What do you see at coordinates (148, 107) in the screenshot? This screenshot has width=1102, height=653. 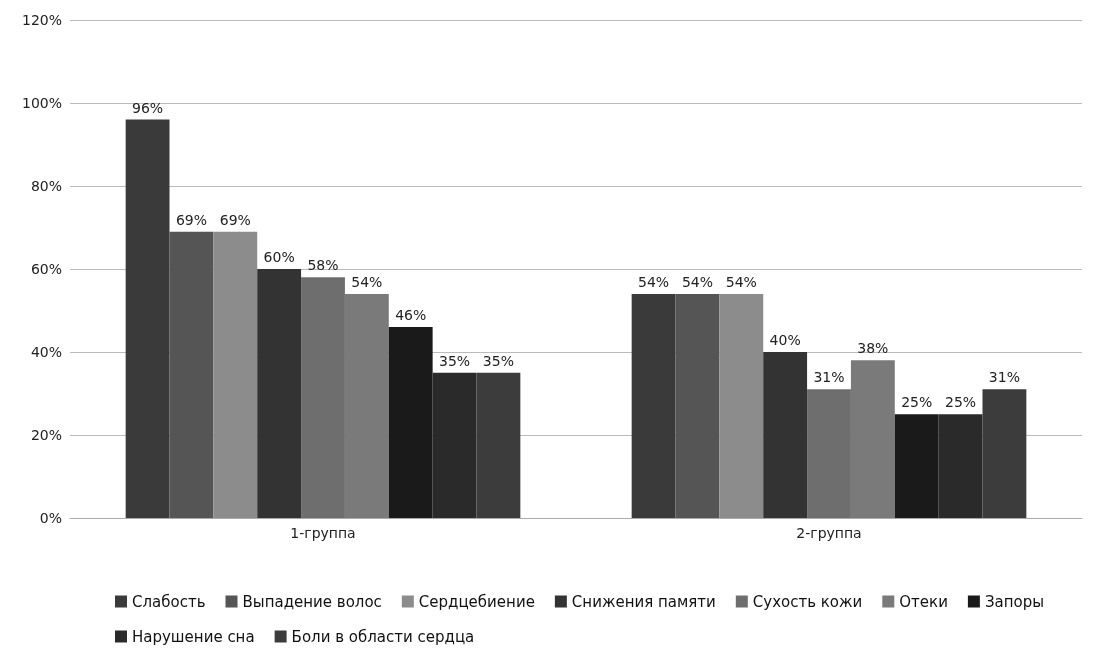 I see `data-label: 96%` at bounding box center [148, 107].